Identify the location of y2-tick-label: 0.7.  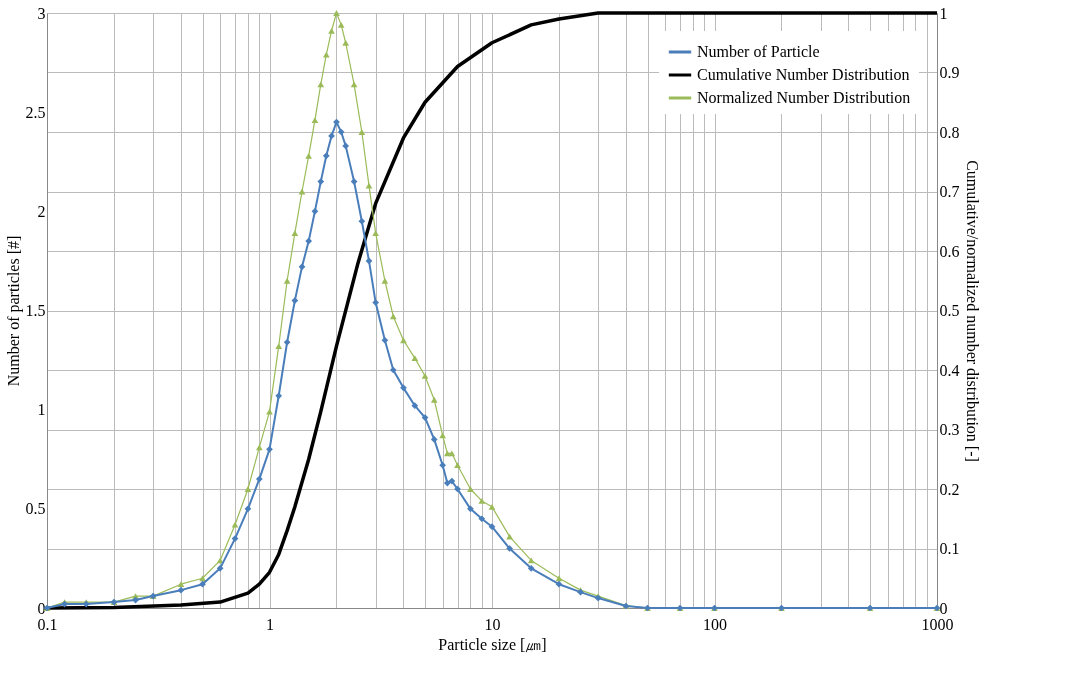
(949, 191).